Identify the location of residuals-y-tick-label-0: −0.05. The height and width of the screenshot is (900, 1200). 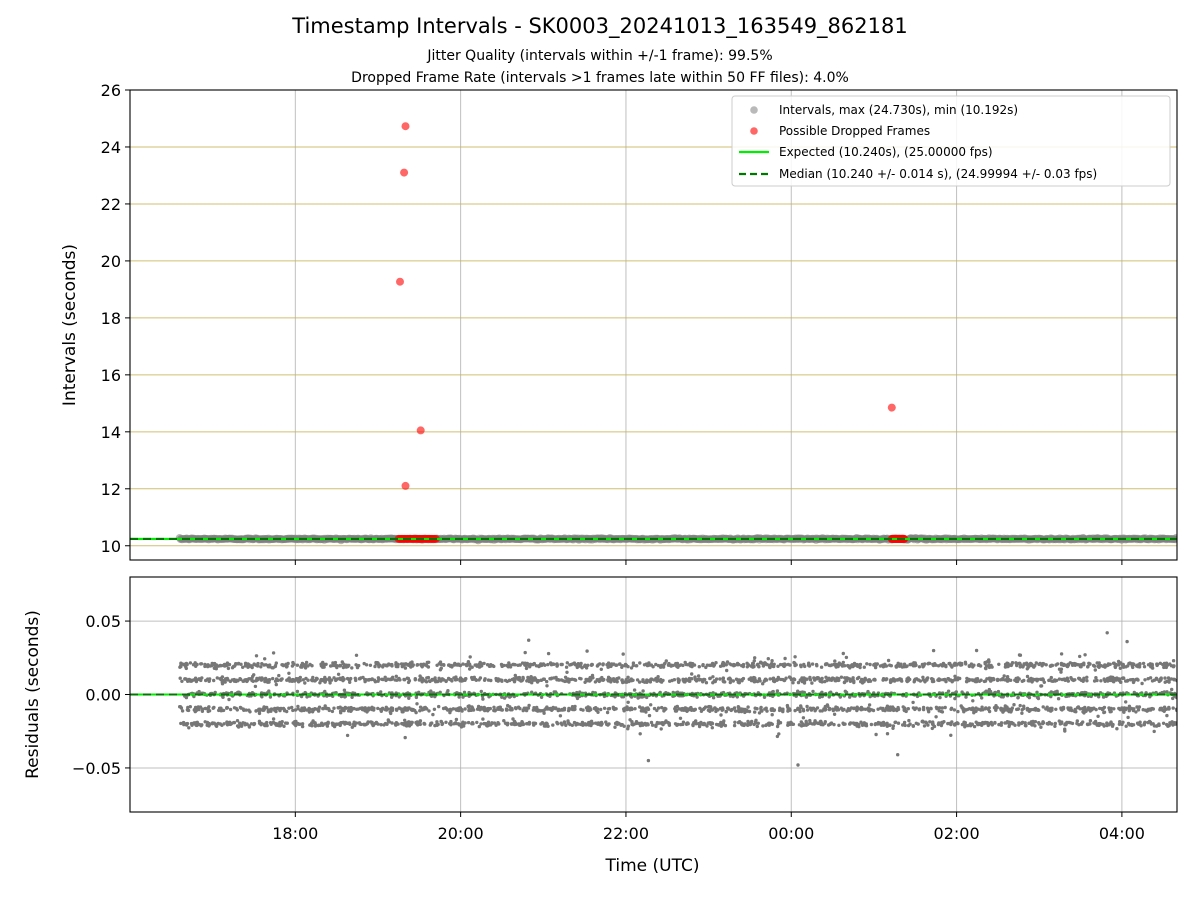
(96, 768).